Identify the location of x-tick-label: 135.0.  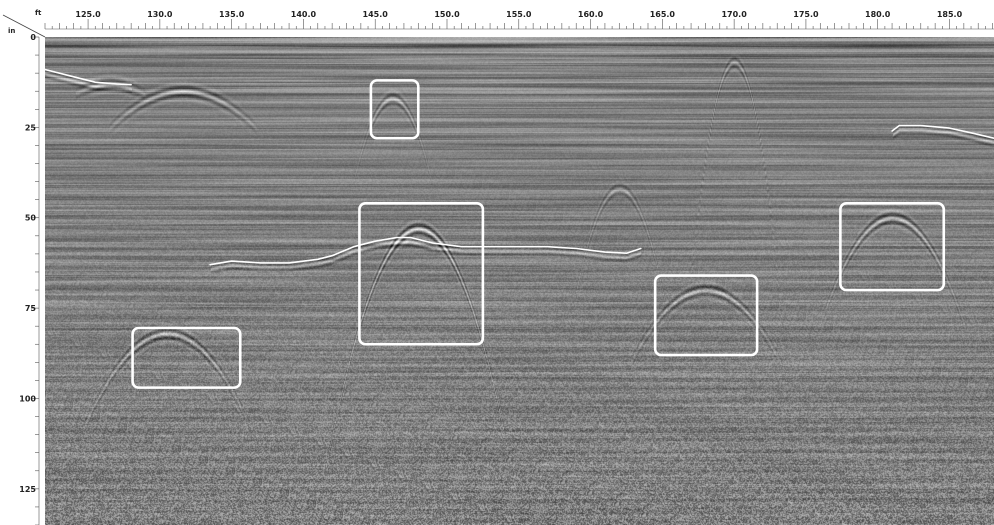
(232, 14).